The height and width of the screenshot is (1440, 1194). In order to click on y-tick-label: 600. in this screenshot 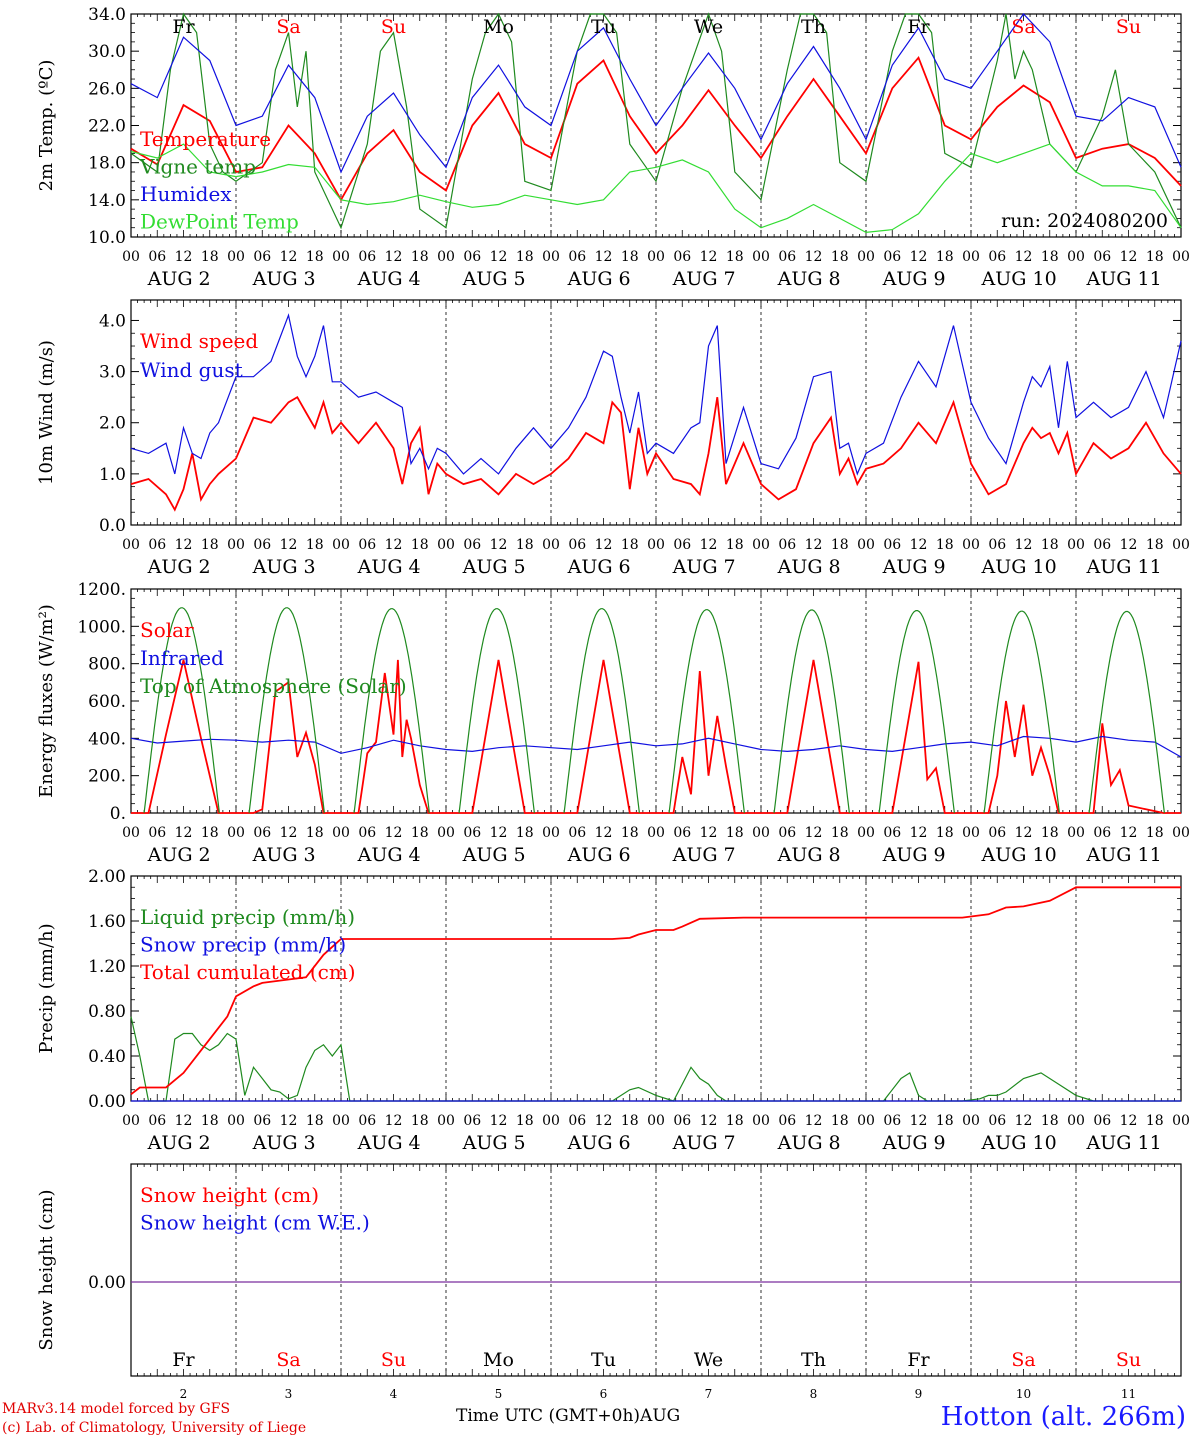, I will do `click(107, 702)`.